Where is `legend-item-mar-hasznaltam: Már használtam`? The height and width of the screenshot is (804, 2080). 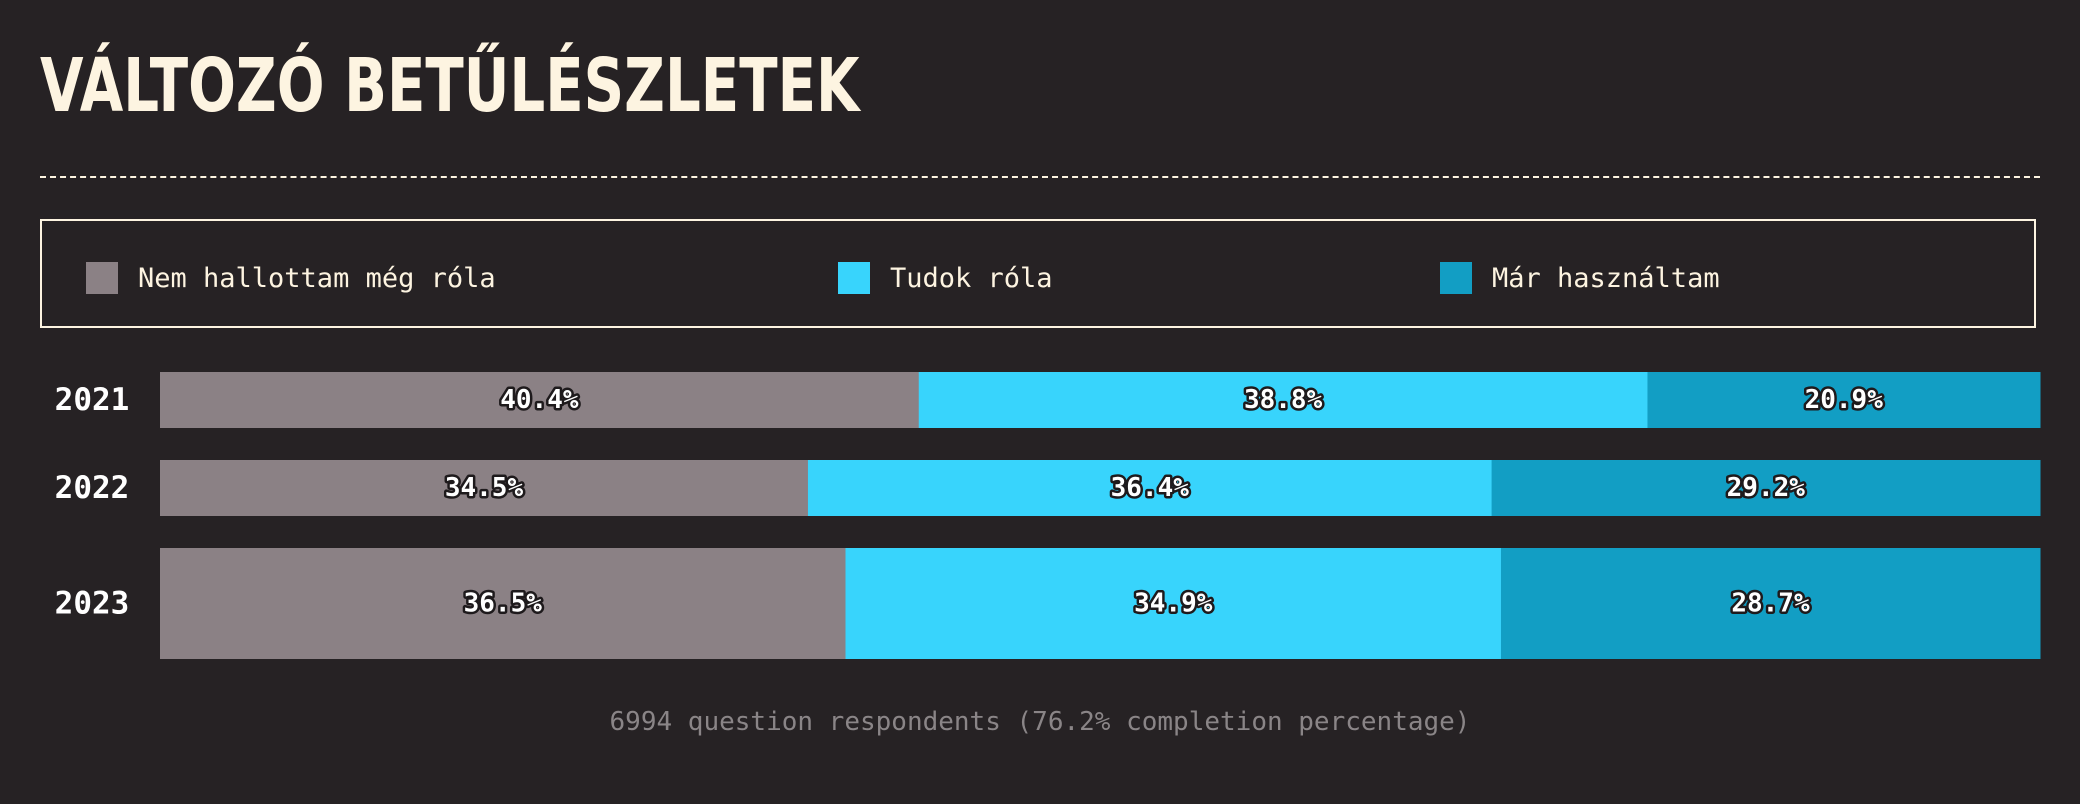
legend-item-mar-hasznaltam: Már használtam is located at coordinates (1580, 278).